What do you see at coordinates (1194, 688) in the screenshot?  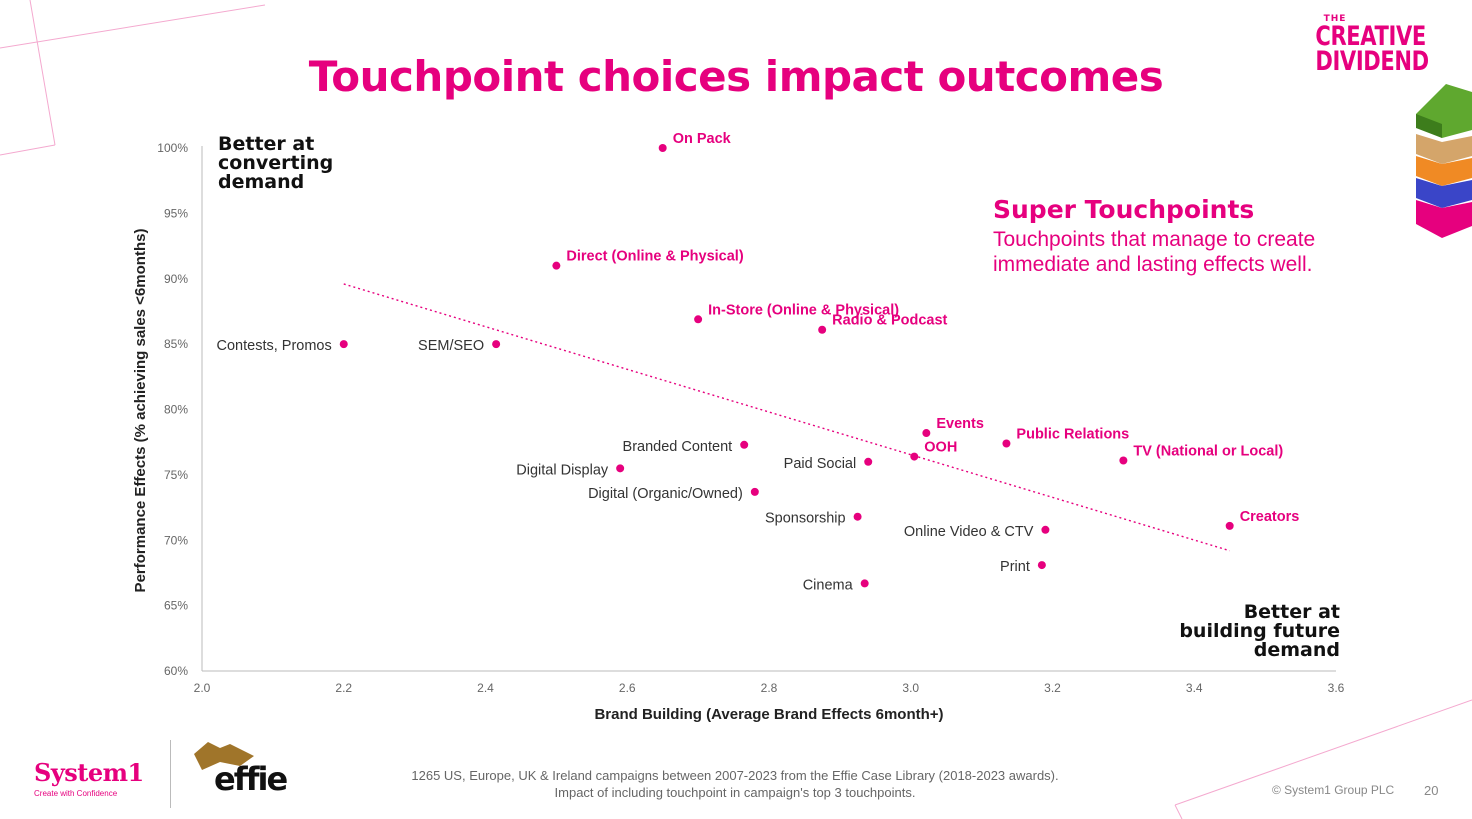 I see `x-tick-label: 3.4` at bounding box center [1194, 688].